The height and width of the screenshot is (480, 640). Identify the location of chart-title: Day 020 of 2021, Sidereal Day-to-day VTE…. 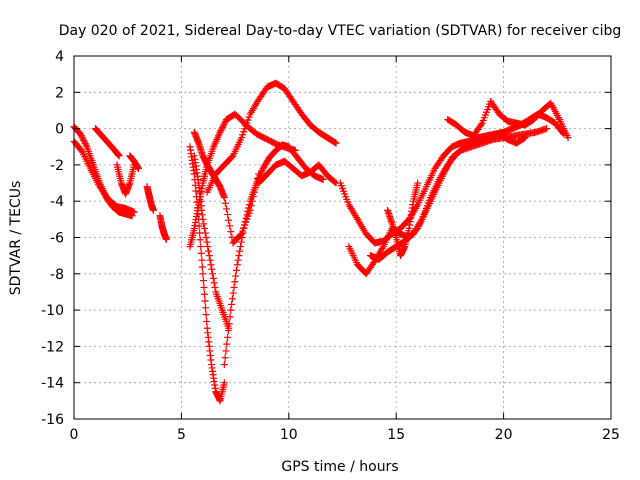
(340, 31).